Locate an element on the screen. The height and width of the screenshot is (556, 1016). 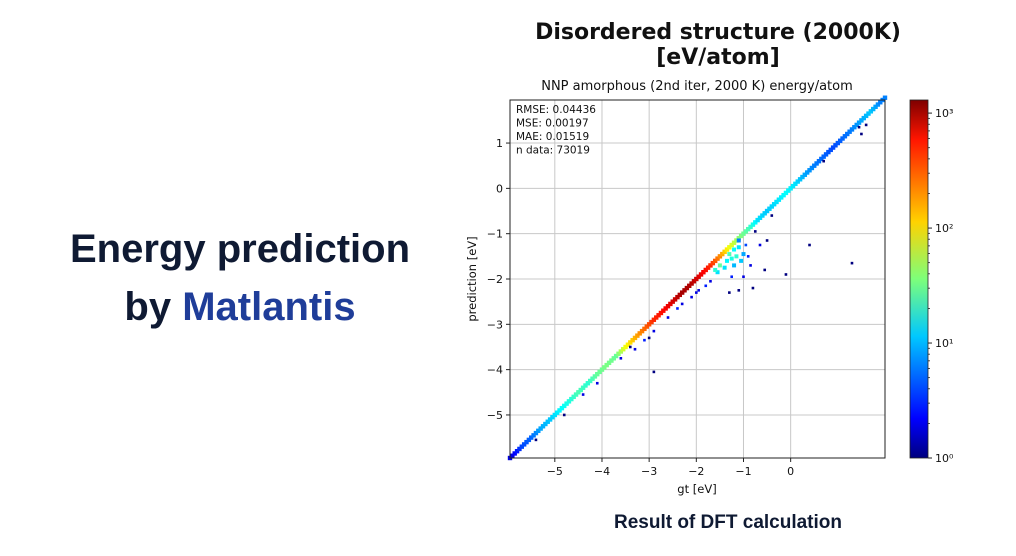
colorbar-tick-label: 10¹ is located at coordinates (944, 343).